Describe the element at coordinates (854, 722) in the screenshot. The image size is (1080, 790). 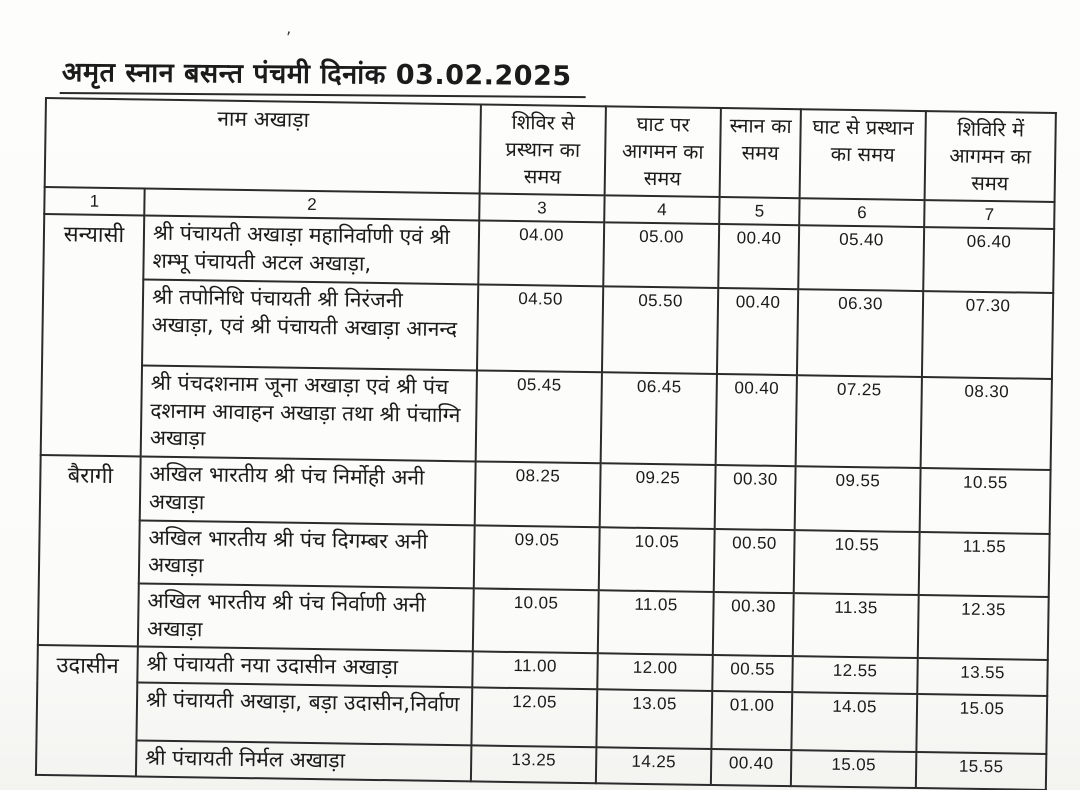
I see `time-cell: 14.05` at that location.